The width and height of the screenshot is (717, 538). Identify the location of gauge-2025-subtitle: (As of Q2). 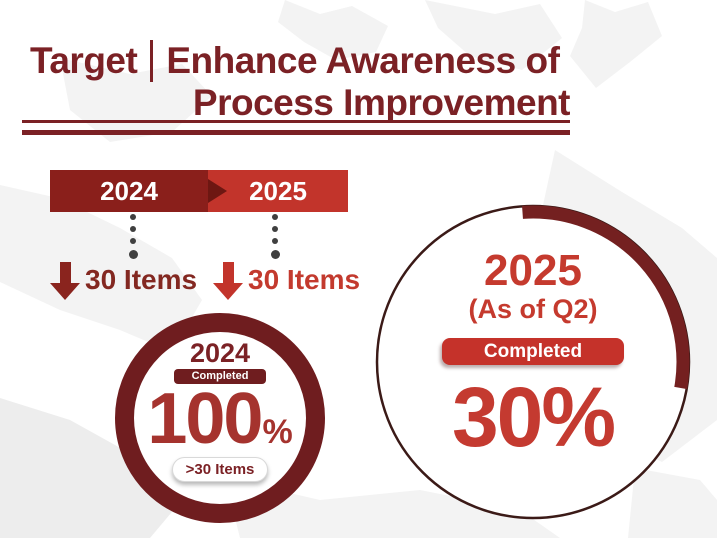
(533, 309).